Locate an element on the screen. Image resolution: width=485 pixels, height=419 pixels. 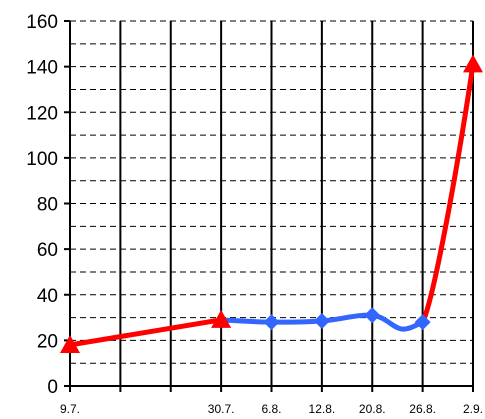
x-tick-labels: 9.7. 30.7. 6.8. 12.8. 20.8. 26.8. 2.9. is located at coordinates (271, 409).